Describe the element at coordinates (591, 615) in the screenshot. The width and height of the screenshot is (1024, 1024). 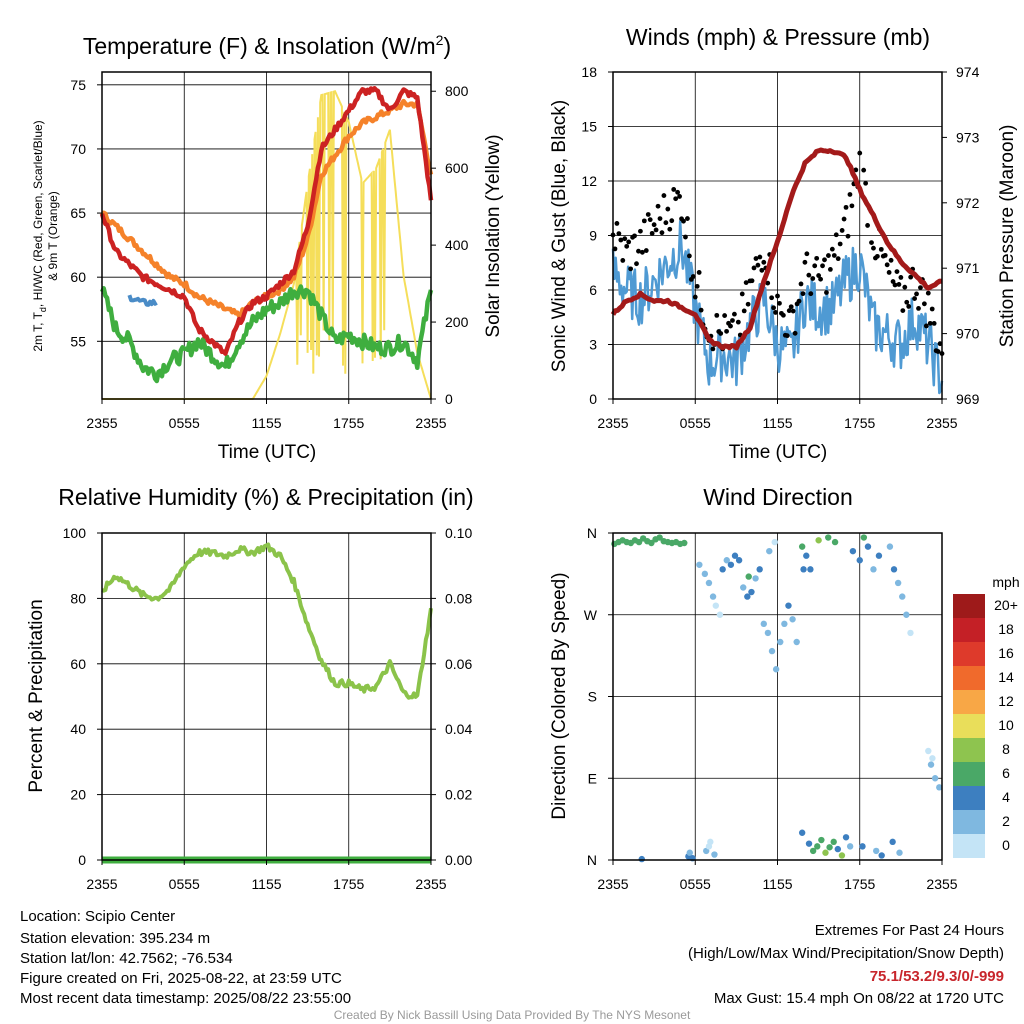
I see `y-tick-label: W` at that location.